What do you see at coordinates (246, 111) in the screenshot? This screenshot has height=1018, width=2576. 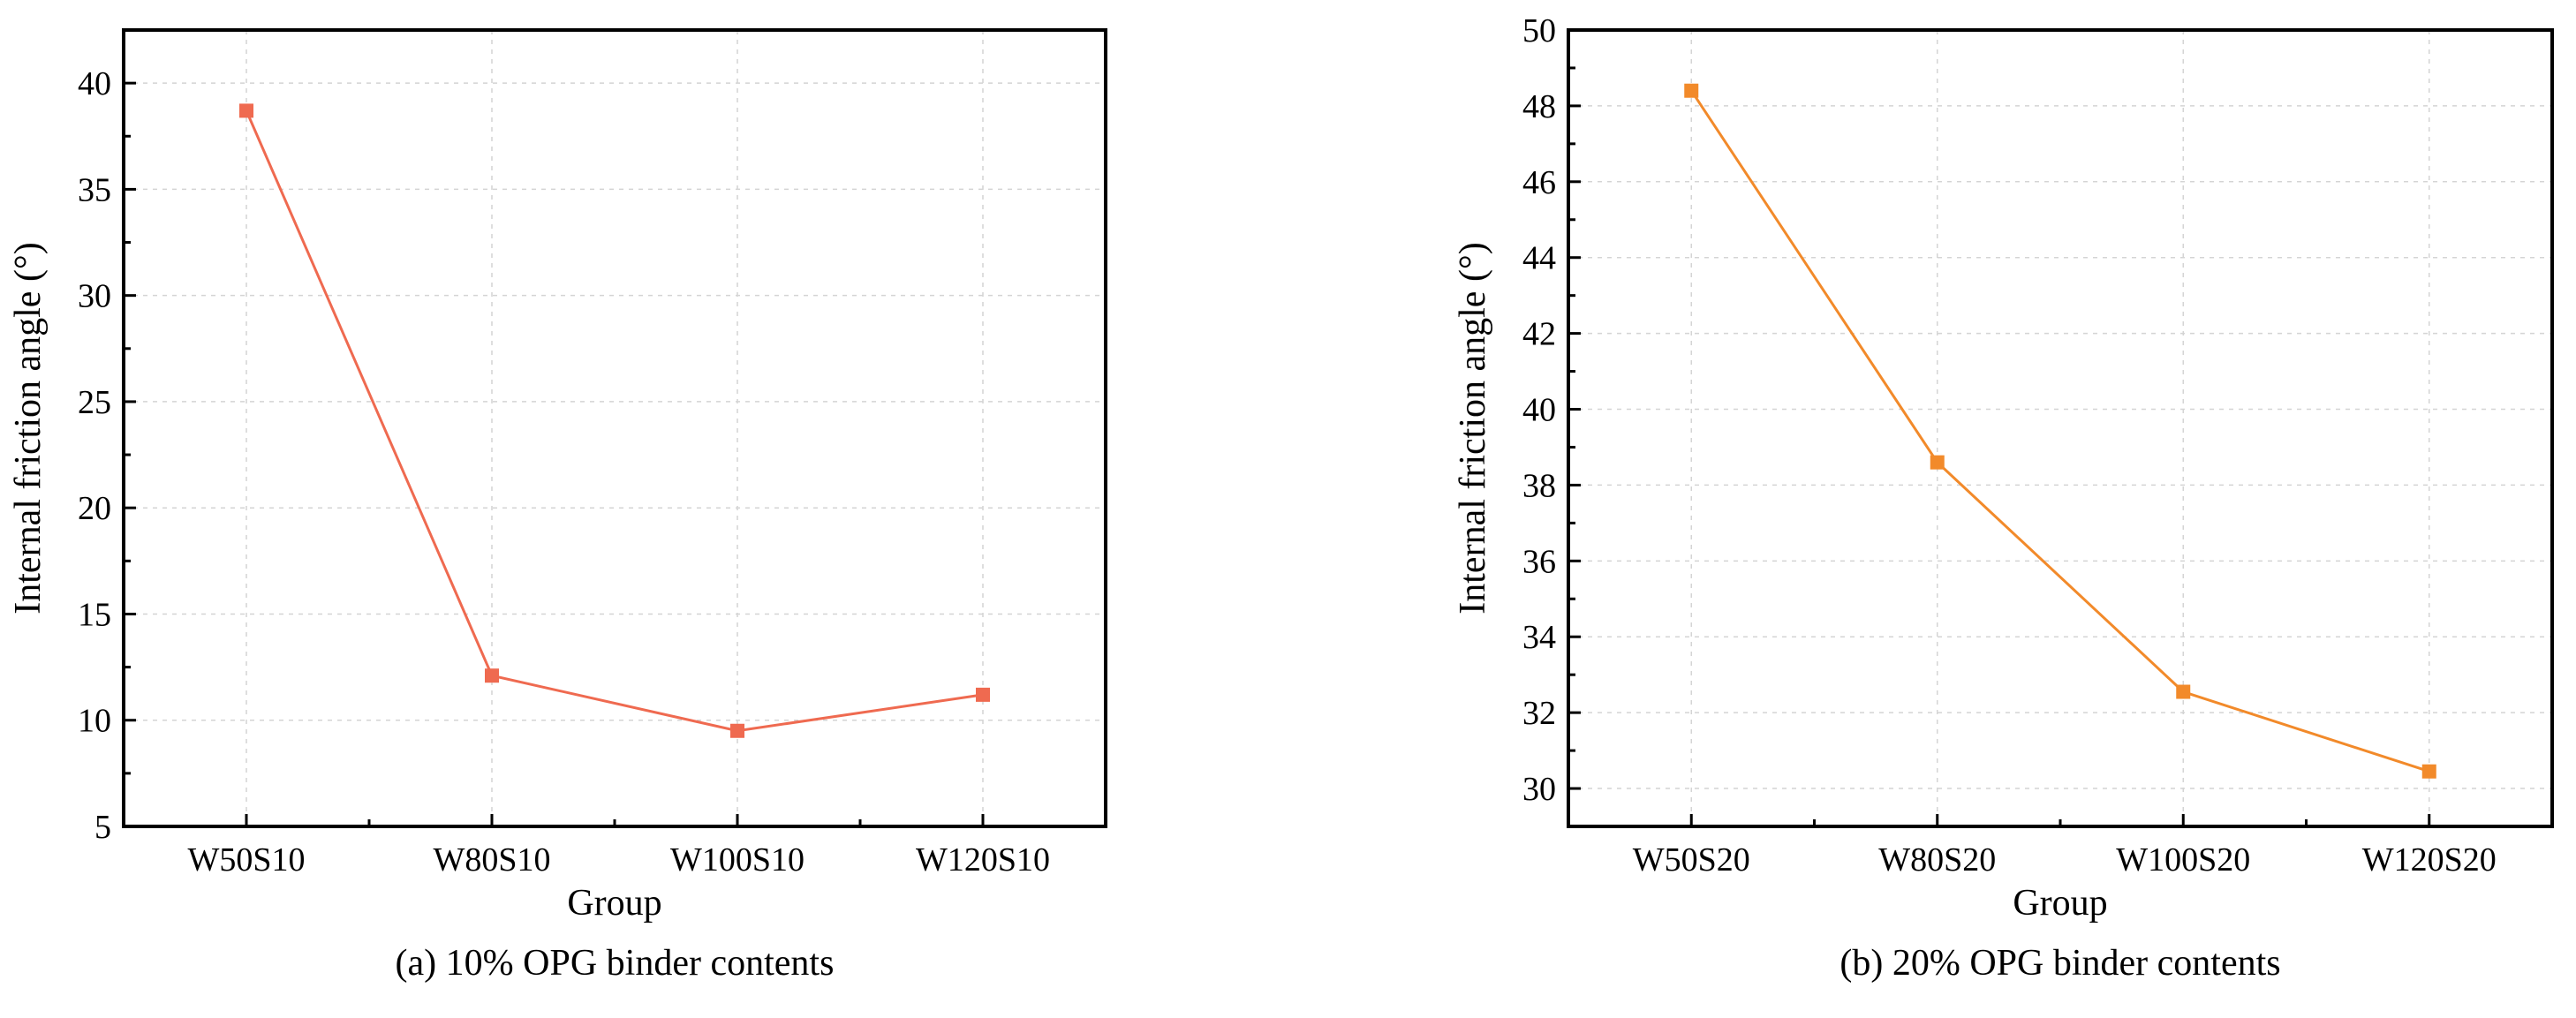 I see `chart-a-point-W50S10` at bounding box center [246, 111].